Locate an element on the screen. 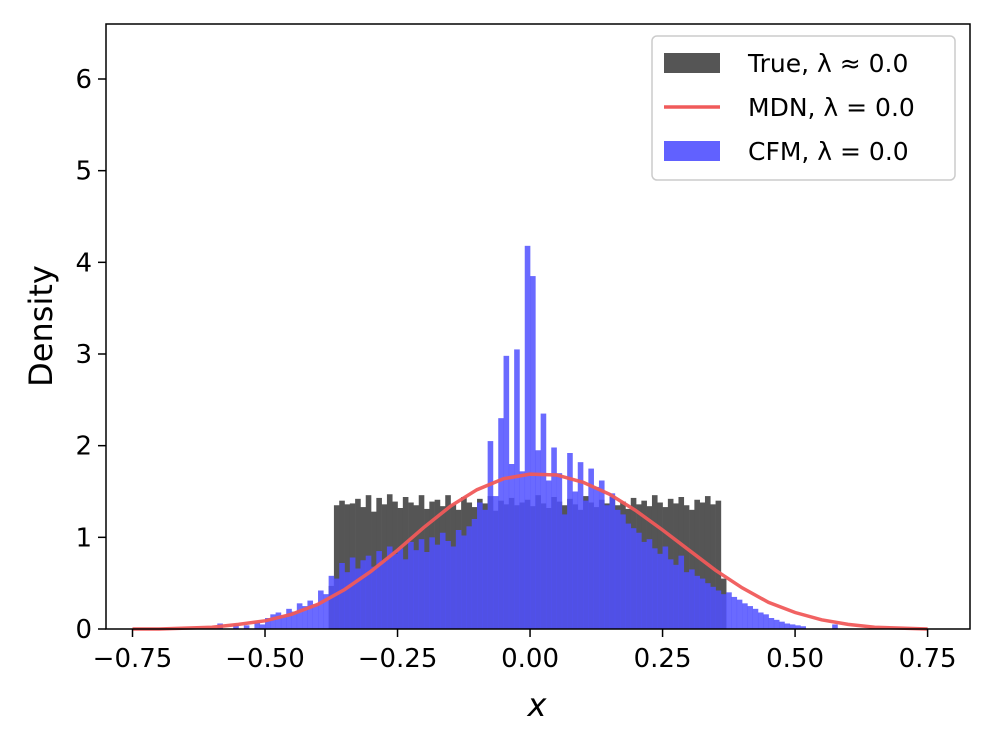 This screenshot has height=747, width=996. x-tick-label: 0.25 is located at coordinates (663, 659).